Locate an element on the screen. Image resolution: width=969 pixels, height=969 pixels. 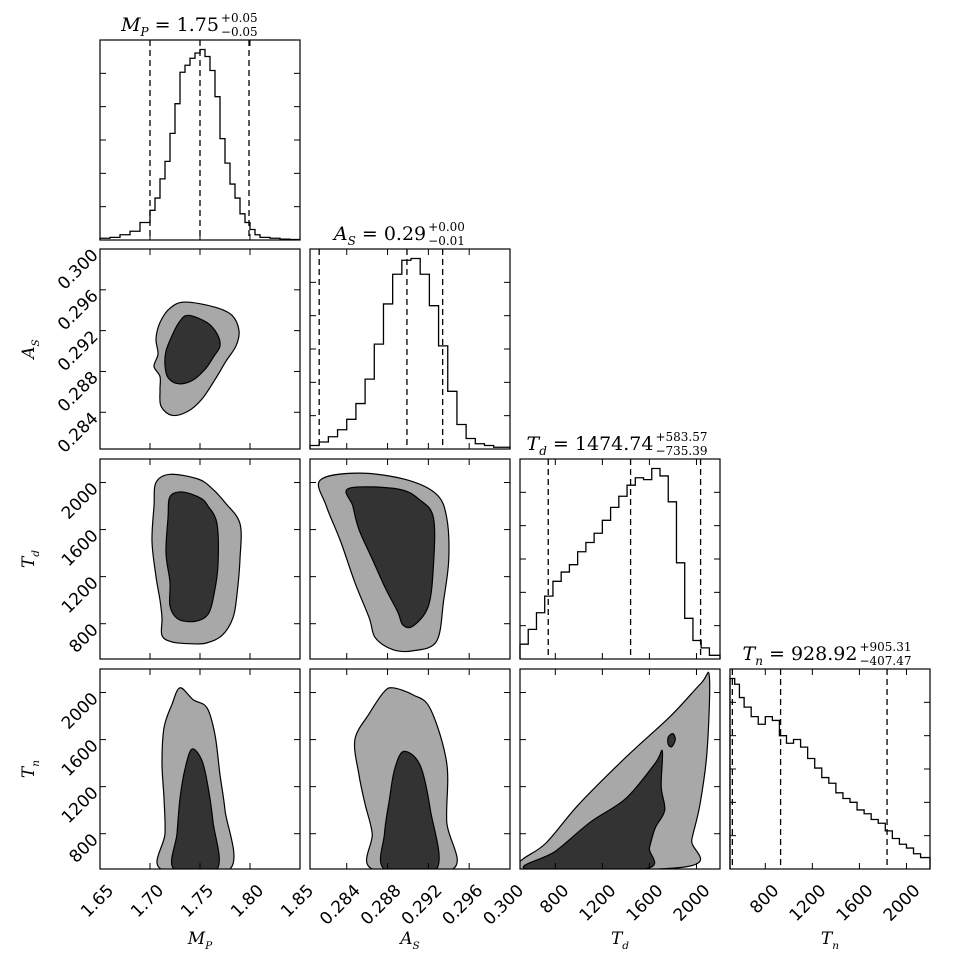
y-tick-label-Tn: 1200 is located at coordinates (80, 805).